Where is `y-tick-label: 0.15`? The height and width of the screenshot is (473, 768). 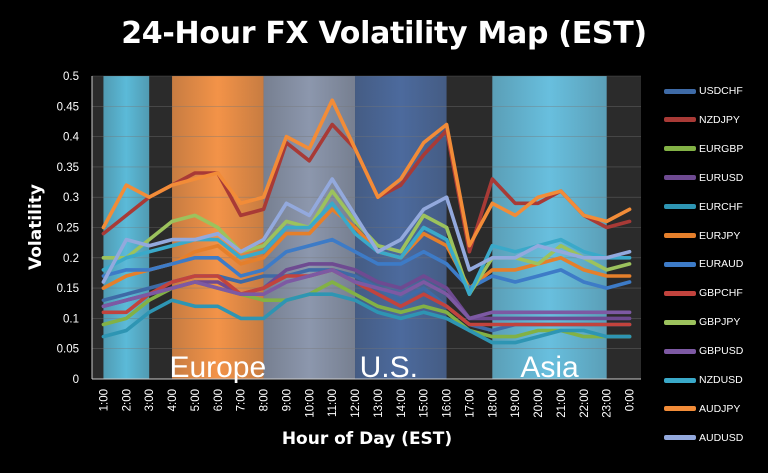 y-tick-label: 0.15 is located at coordinates (68, 289).